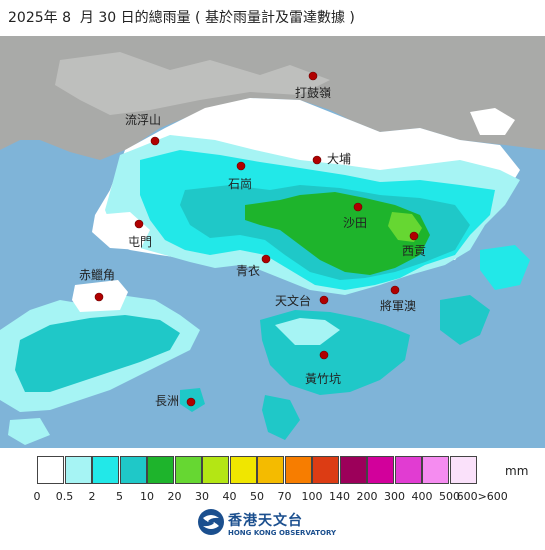 The image size is (545, 550). Describe the element at coordinates (167, 401) in the screenshot. I see `station-label: 長洲` at that location.